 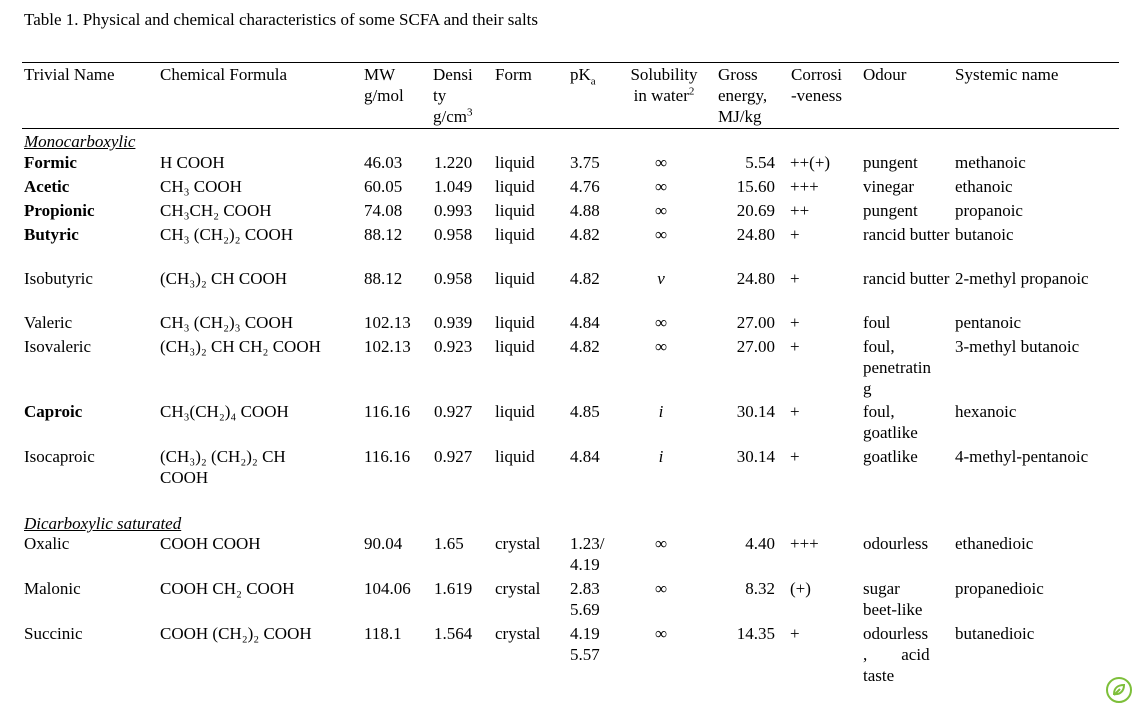 What do you see at coordinates (990, 162) in the screenshot?
I see `cell-systemic-name: methanoic` at bounding box center [990, 162].